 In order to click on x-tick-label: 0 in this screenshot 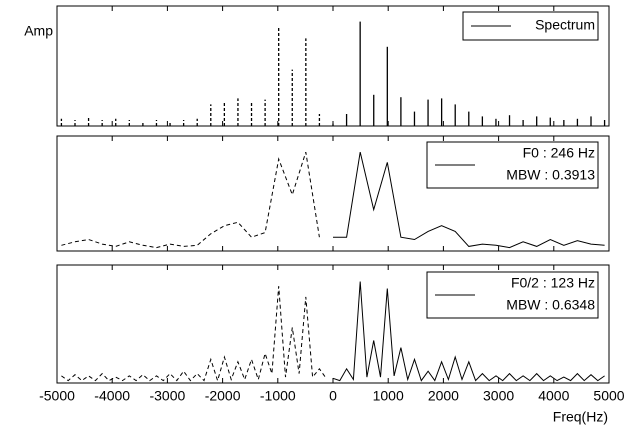, I will do `click(333, 396)`.